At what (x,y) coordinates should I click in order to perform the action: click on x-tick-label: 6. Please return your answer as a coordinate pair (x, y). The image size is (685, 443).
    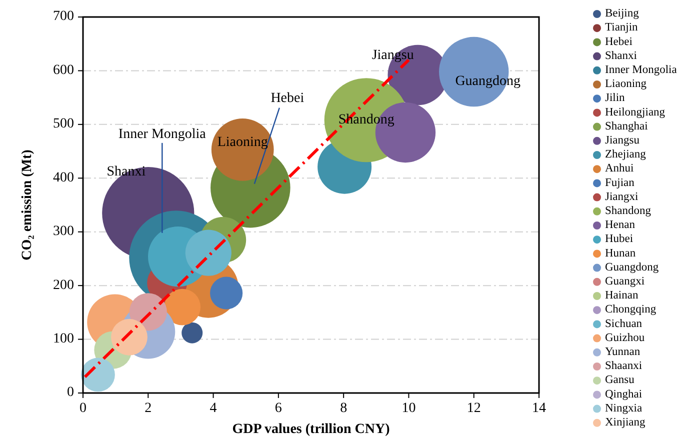
    Looking at the image, I should click on (278, 408).